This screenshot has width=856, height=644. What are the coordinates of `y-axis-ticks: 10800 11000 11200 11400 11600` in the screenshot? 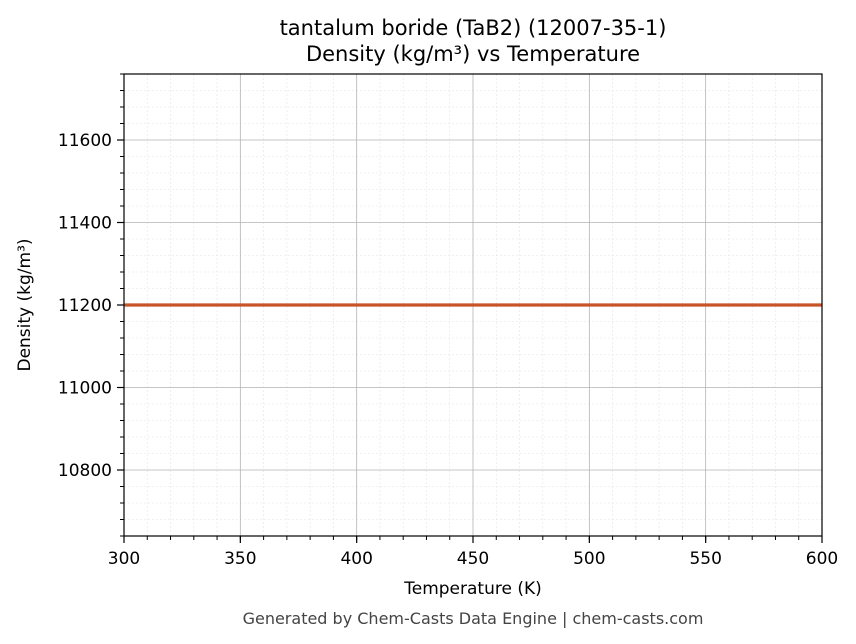 It's located at (91, 305).